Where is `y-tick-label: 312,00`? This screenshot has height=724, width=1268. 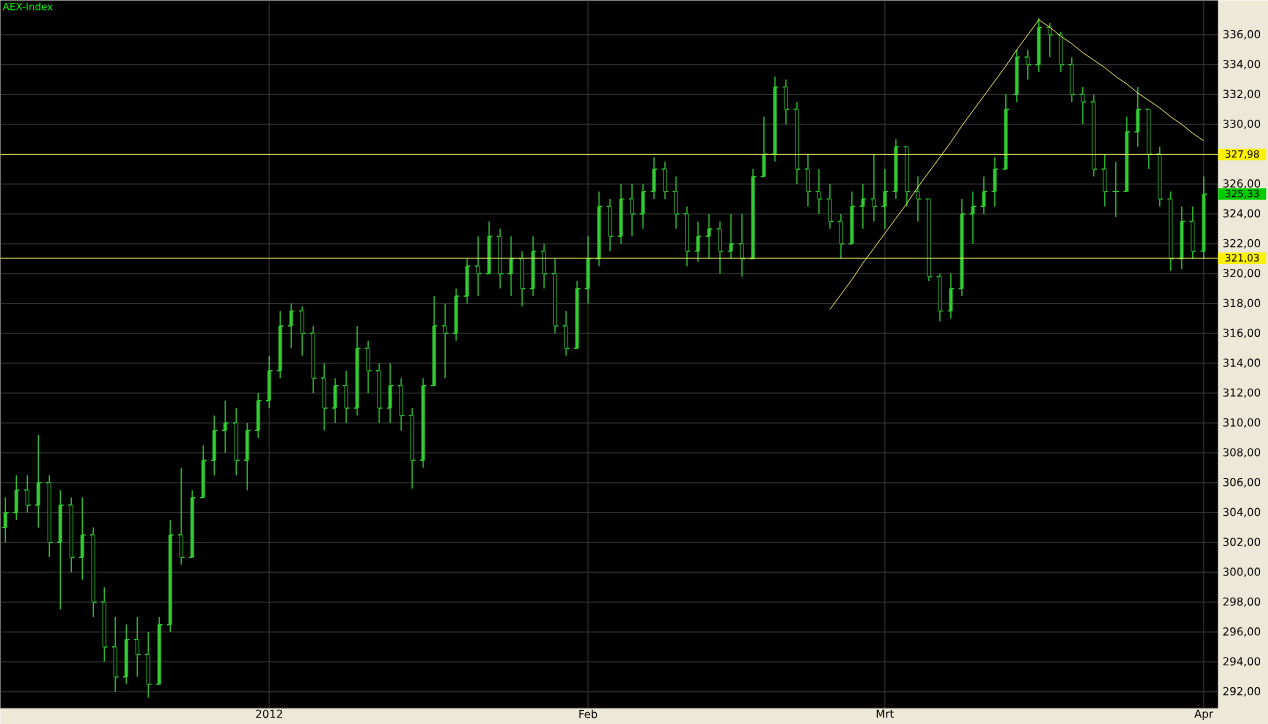
y-tick-label: 312,00 is located at coordinates (1242, 393).